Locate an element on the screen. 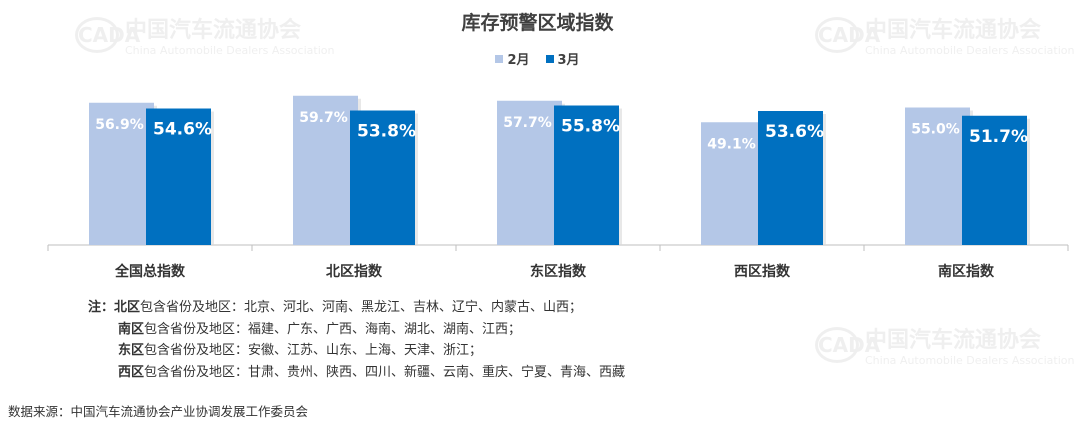 This screenshot has width=1075, height=423. note-text: 包含省份及地区：甘肃、贵州、陕西、四川、新疆、云南、重庆、宁夏、青海、西藏 is located at coordinates (385, 372).